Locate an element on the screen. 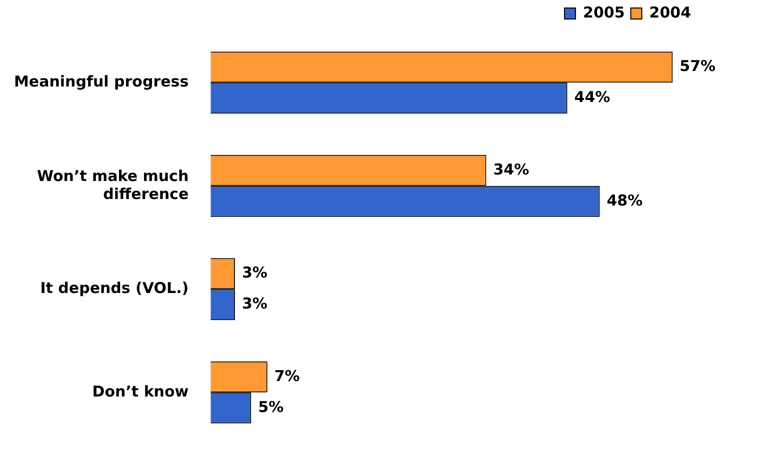 The height and width of the screenshot is (467, 757). y-tick-label: It depends (VOL.) is located at coordinates (114, 288).